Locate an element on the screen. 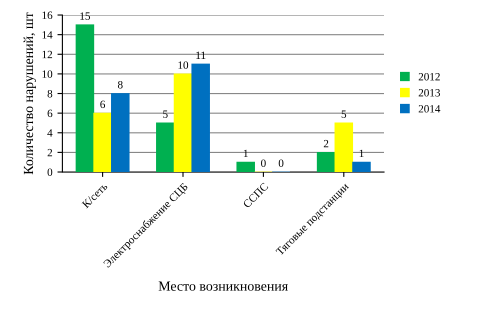 This screenshot has width=480, height=334. data-label: 11 is located at coordinates (201, 55).